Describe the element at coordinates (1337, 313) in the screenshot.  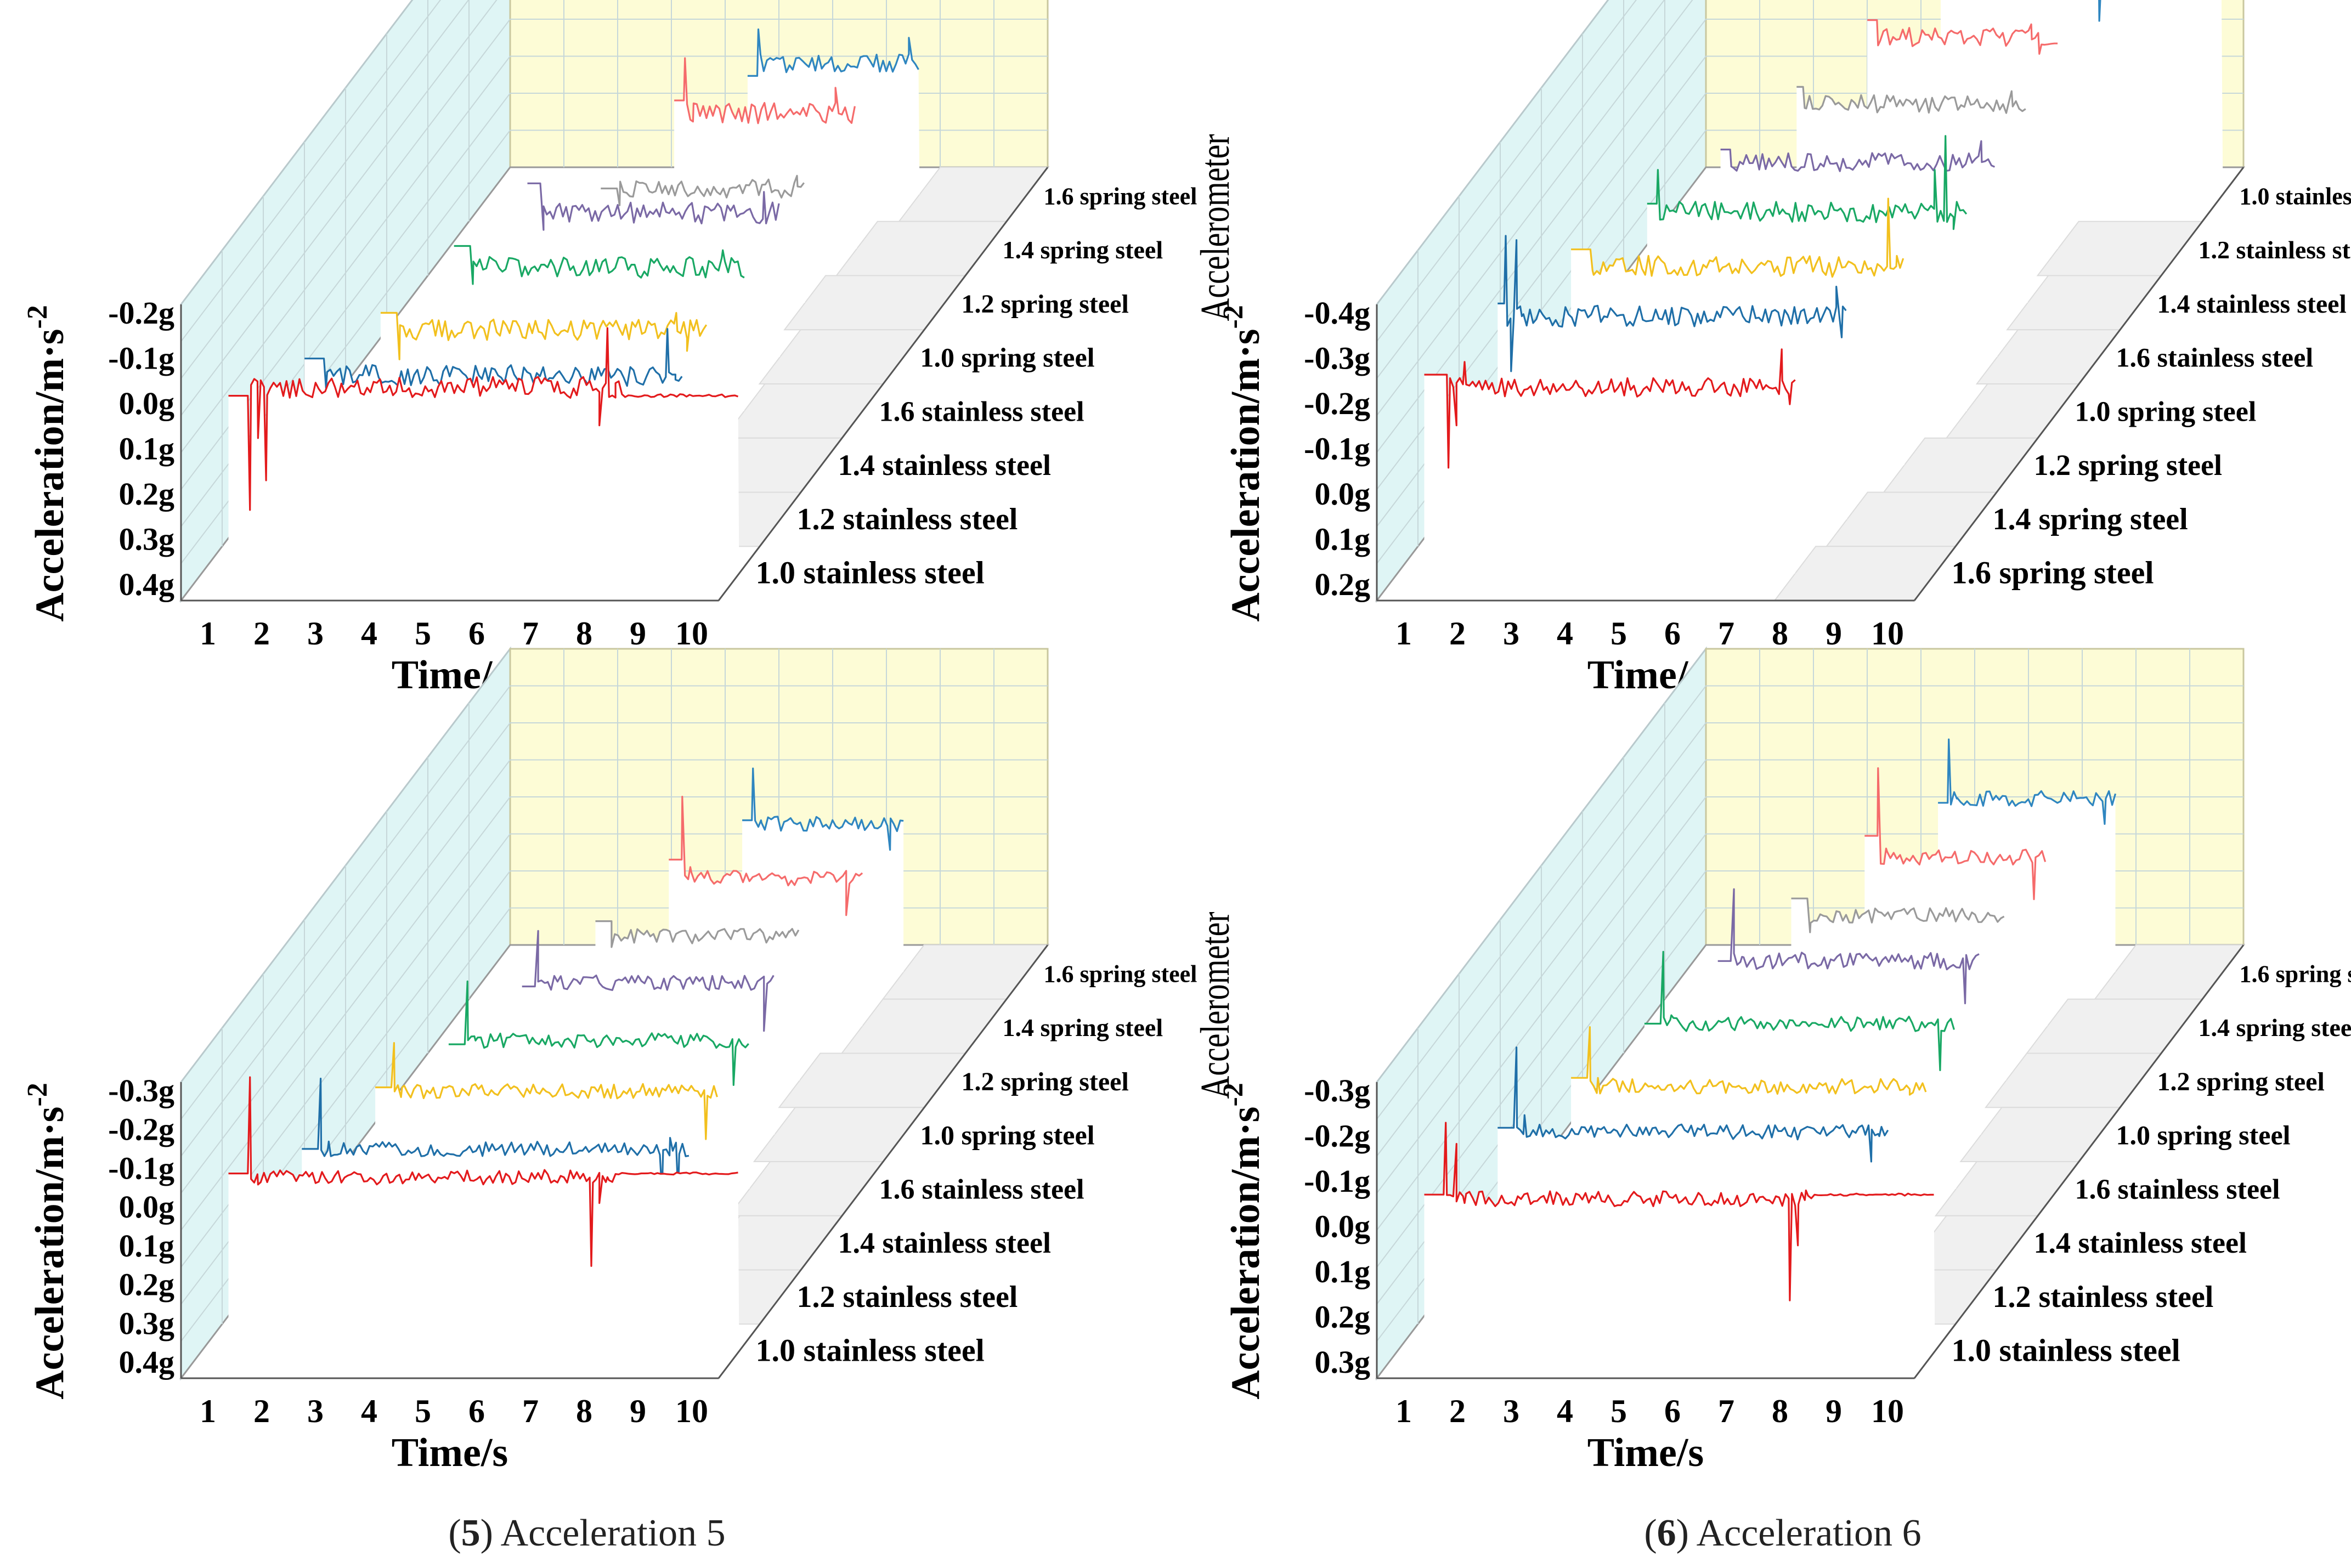
I see `y-tick-label: -0.4g` at that location.